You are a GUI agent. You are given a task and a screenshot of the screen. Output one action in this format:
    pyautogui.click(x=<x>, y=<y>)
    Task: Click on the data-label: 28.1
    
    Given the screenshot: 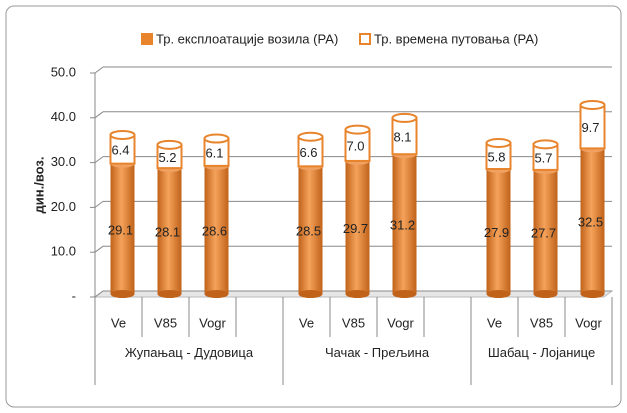 What is the action you would take?
    pyautogui.click(x=167, y=231)
    